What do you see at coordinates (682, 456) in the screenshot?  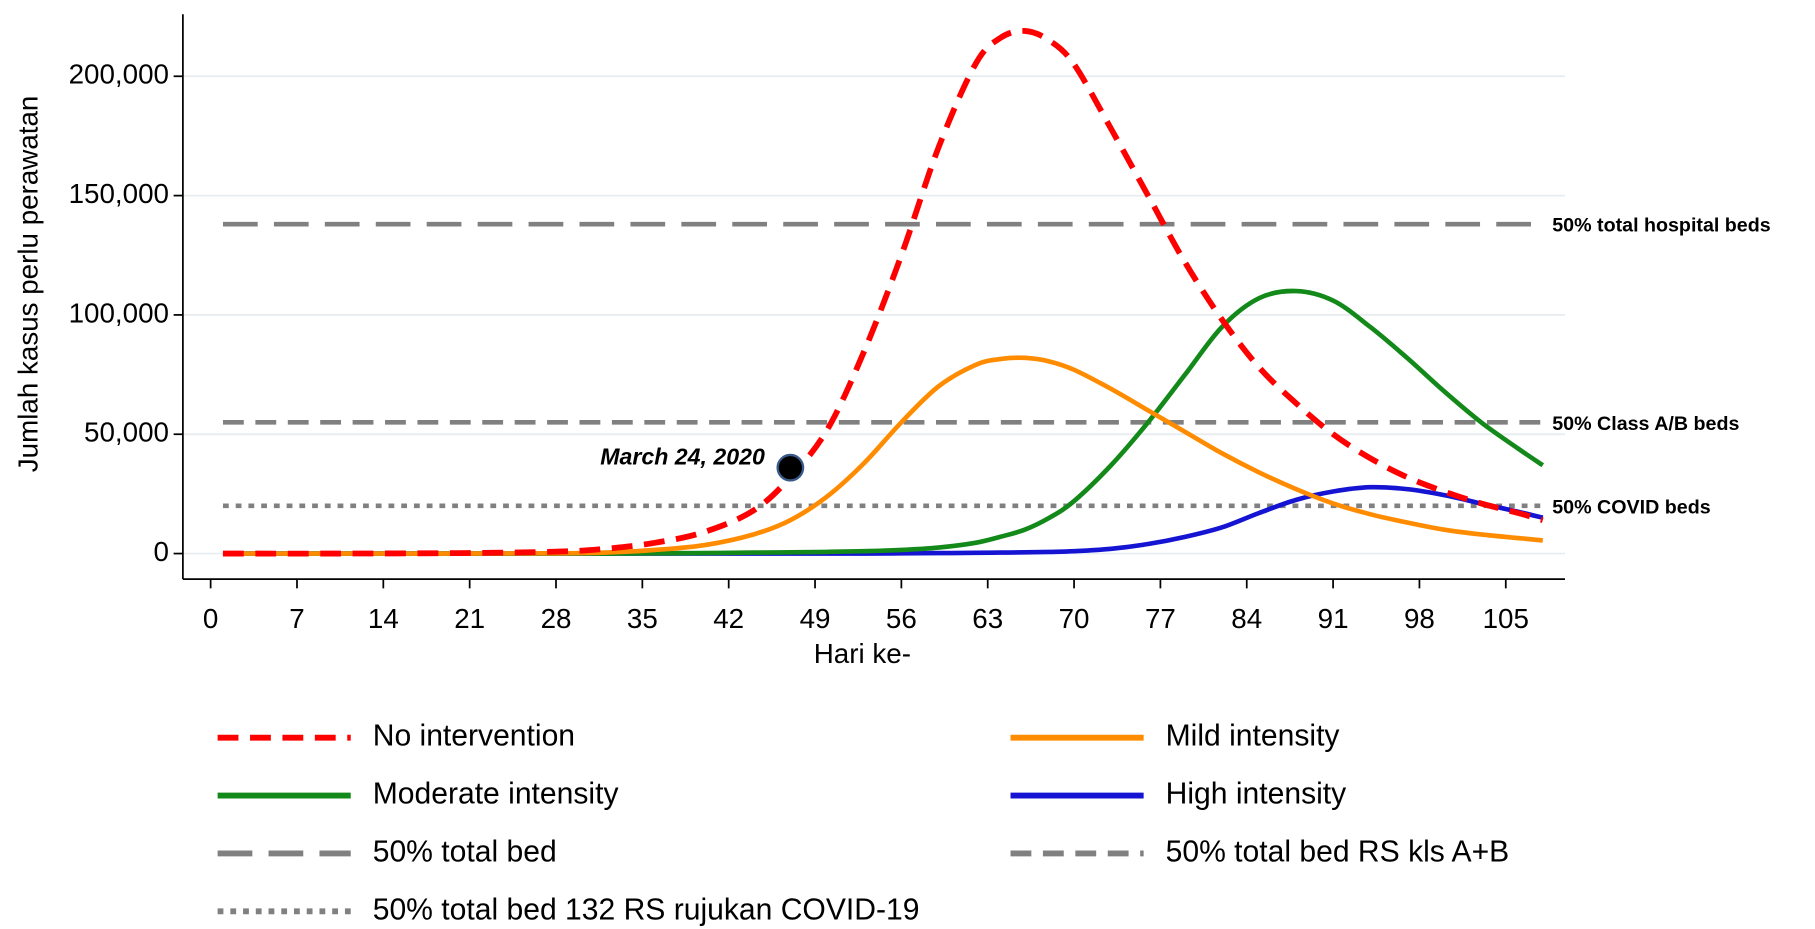 I see `annotation-text: March 24, 2020` at bounding box center [682, 456].